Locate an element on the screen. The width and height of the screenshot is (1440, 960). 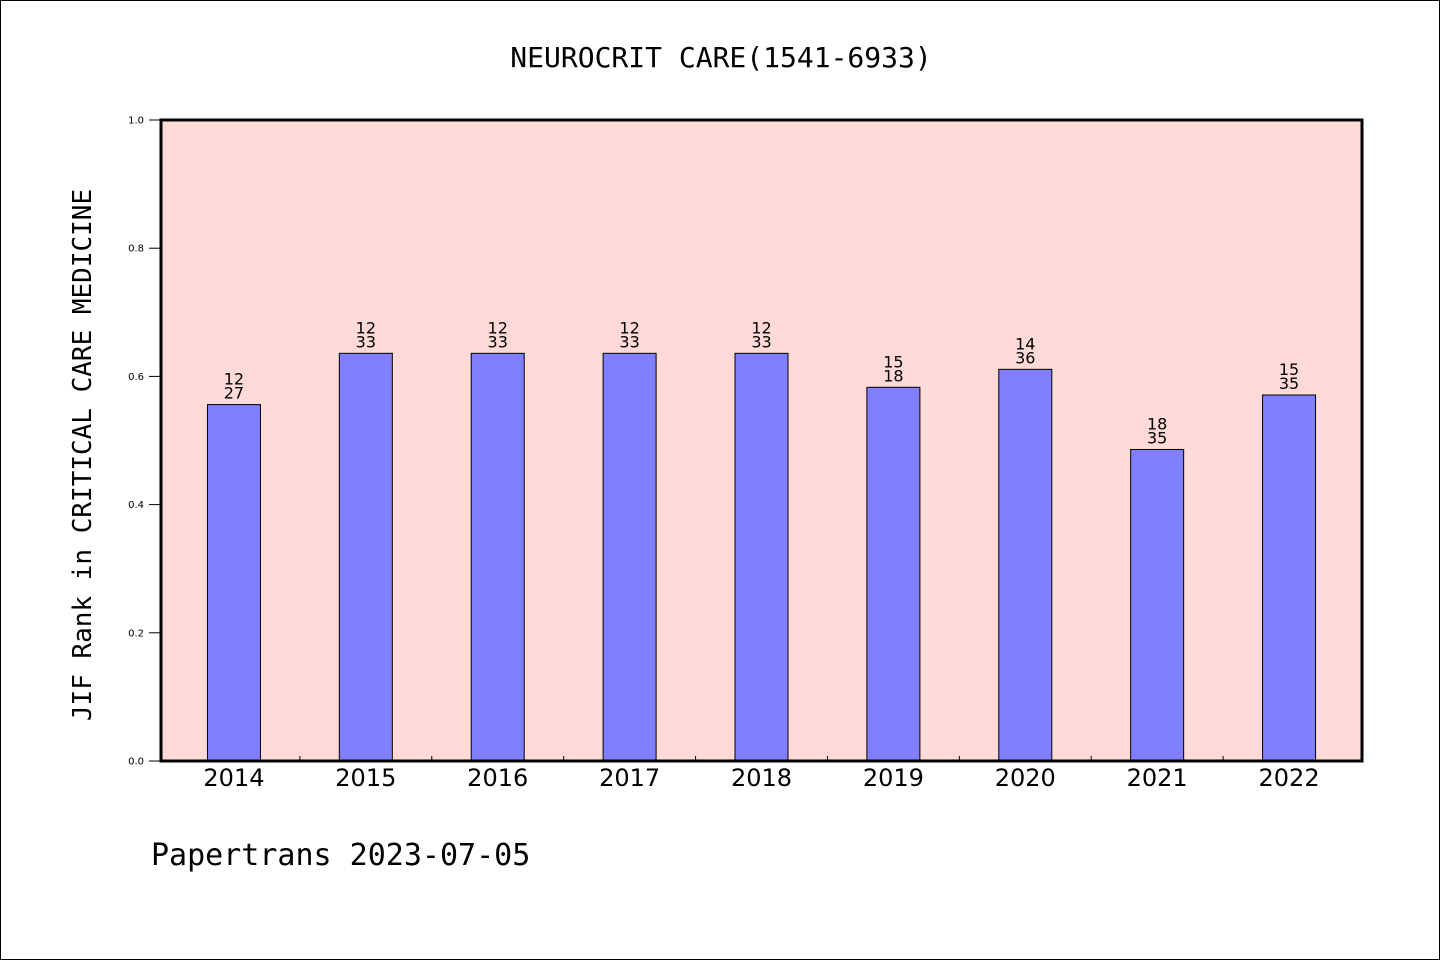
x-axis-ticks: 2014 2015 2016 2017 2018 2019 2020 2021 2022 is located at coordinates (761, 774).